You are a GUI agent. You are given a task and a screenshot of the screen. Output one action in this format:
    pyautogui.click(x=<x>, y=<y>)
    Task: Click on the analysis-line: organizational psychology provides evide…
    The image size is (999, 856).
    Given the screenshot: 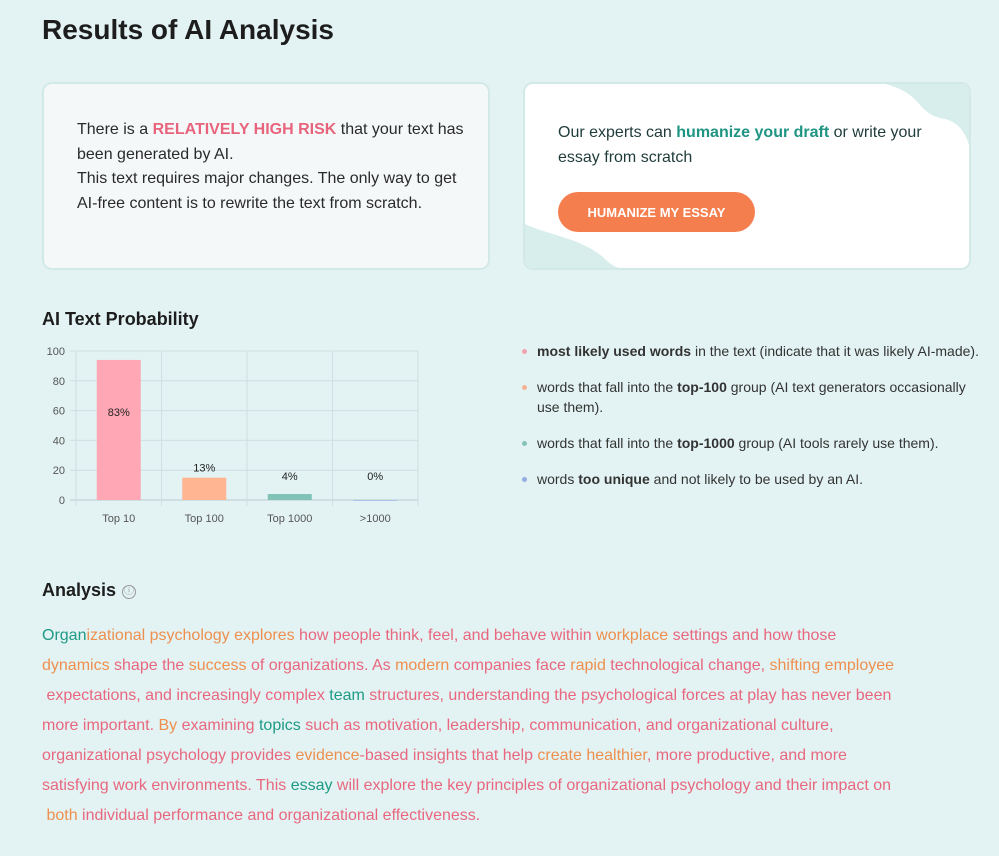 What is the action you would take?
    pyautogui.click(x=512, y=756)
    